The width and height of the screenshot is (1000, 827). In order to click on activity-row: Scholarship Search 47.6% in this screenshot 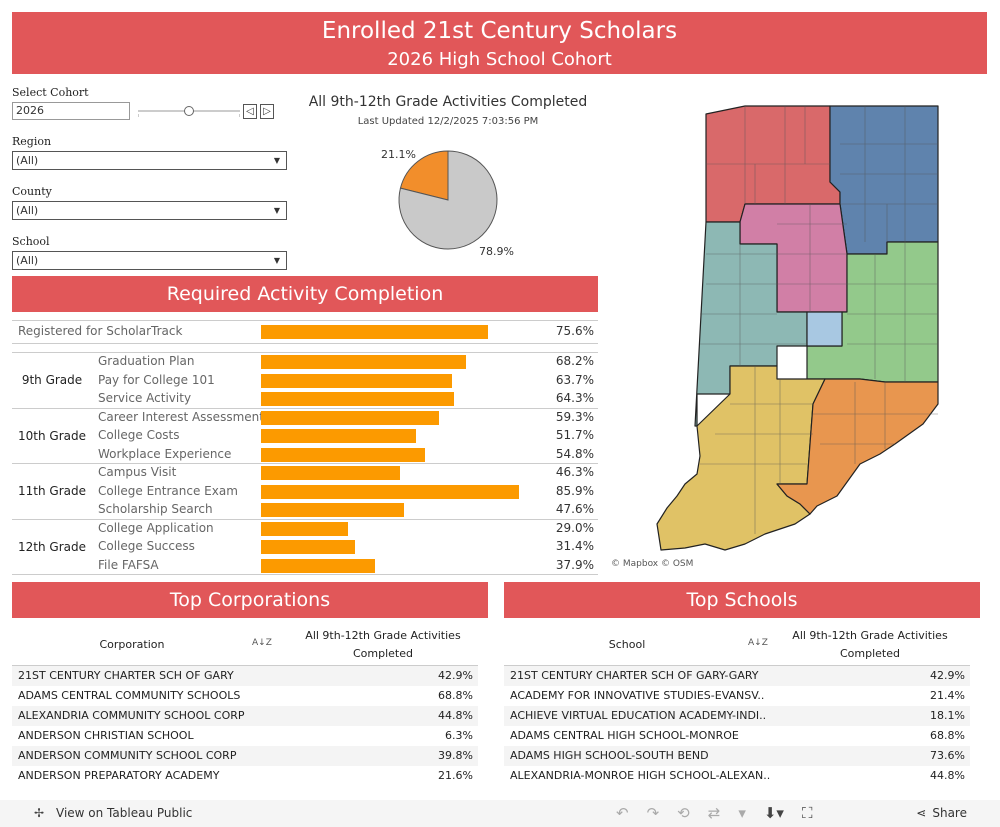, I will do `click(305, 510)`.